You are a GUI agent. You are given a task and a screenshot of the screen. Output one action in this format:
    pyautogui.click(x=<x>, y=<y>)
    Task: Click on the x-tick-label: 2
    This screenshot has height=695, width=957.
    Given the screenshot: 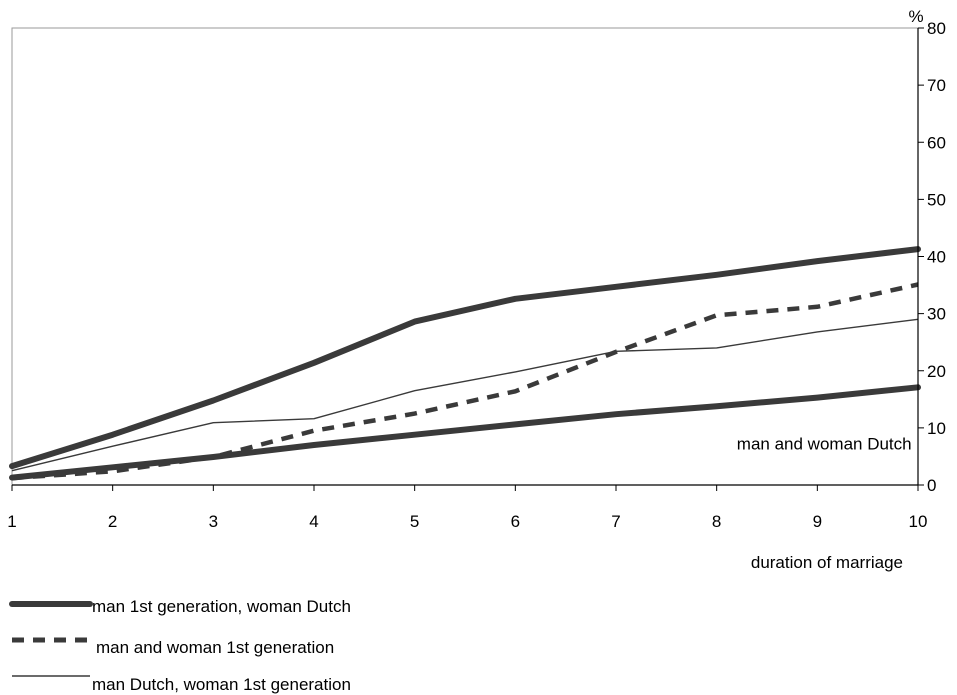 What is the action you would take?
    pyautogui.click(x=112, y=521)
    